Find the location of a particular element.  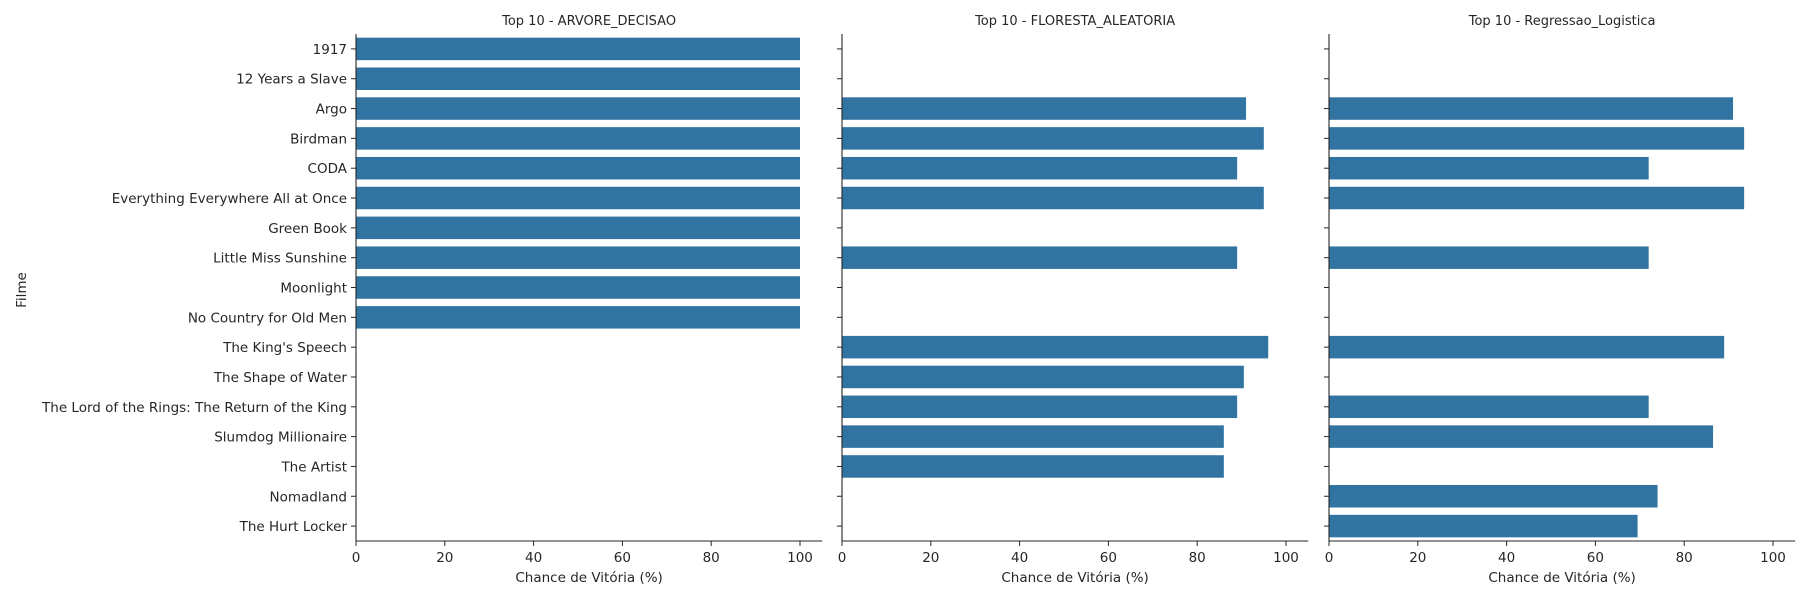

y-tick-label: Moonlight is located at coordinates (313, 289).